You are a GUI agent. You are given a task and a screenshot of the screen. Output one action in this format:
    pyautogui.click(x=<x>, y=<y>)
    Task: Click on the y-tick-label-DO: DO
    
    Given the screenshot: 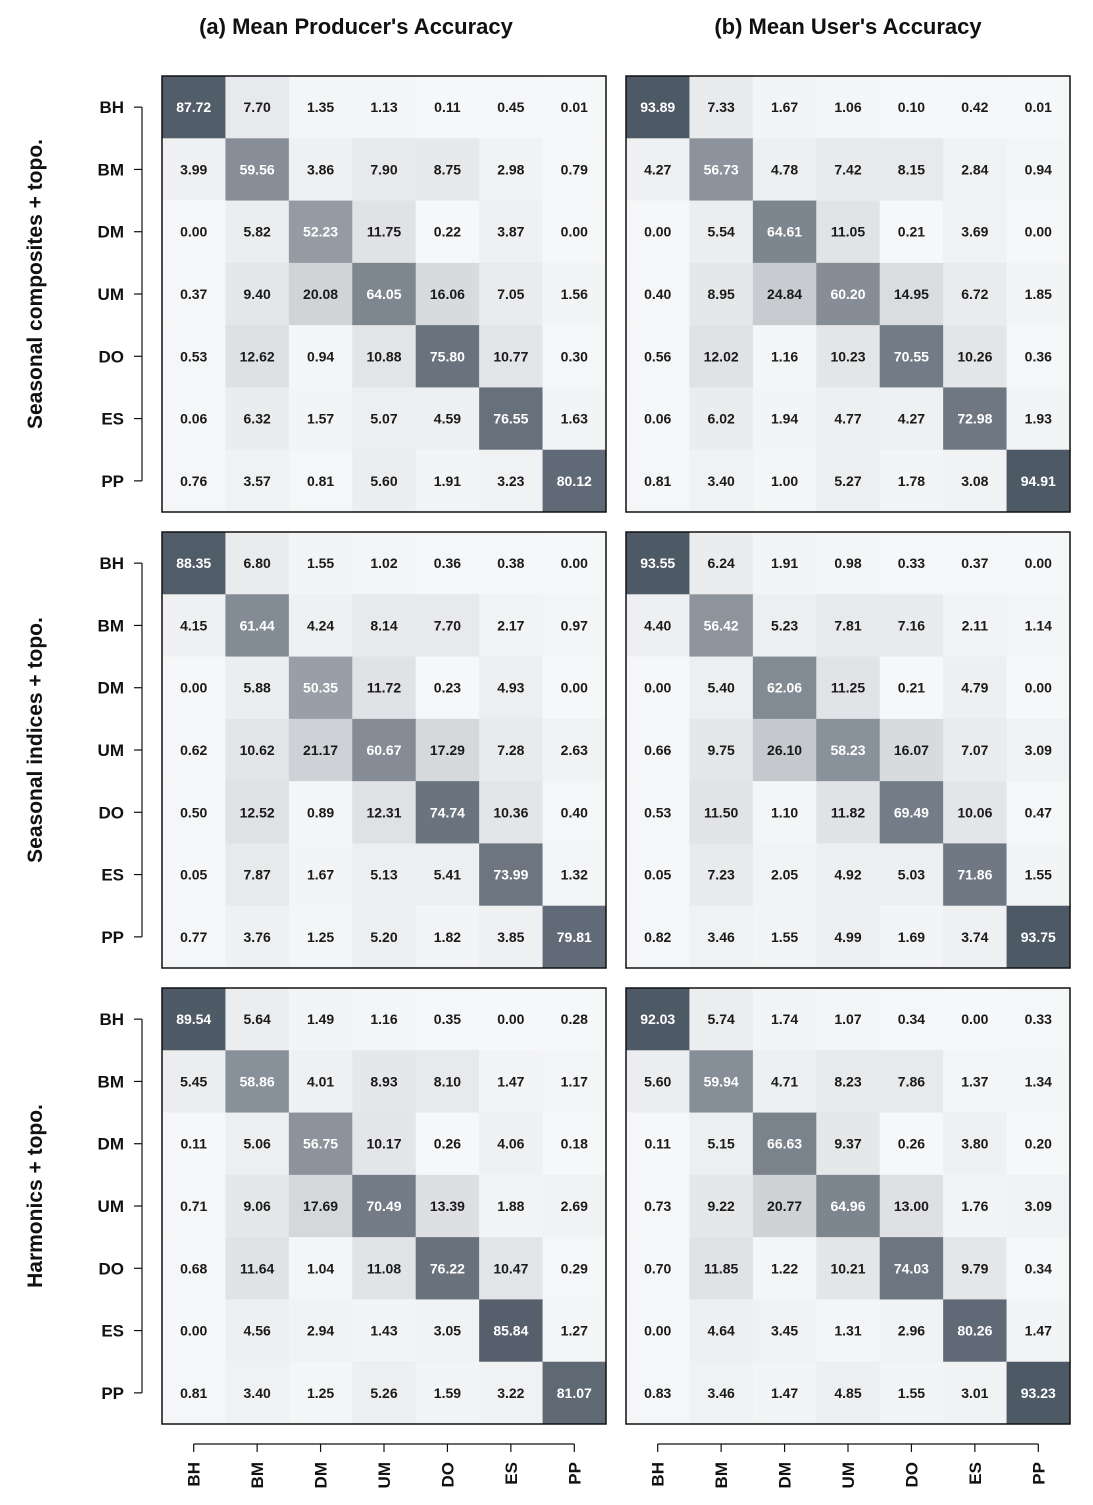 What is the action you would take?
    pyautogui.click(x=112, y=812)
    